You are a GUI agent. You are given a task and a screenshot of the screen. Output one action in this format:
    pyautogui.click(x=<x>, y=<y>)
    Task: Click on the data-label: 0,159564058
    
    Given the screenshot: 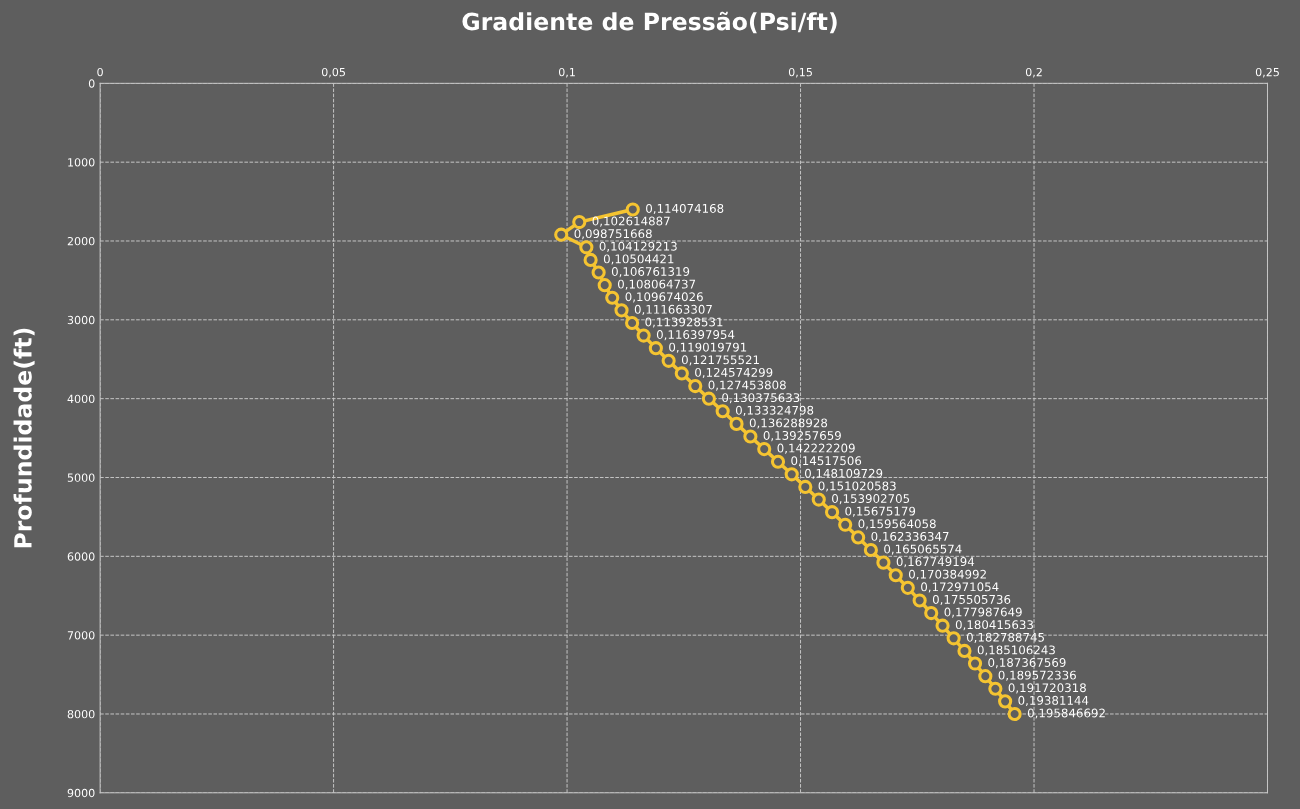 What is the action you would take?
    pyautogui.click(x=897, y=524)
    